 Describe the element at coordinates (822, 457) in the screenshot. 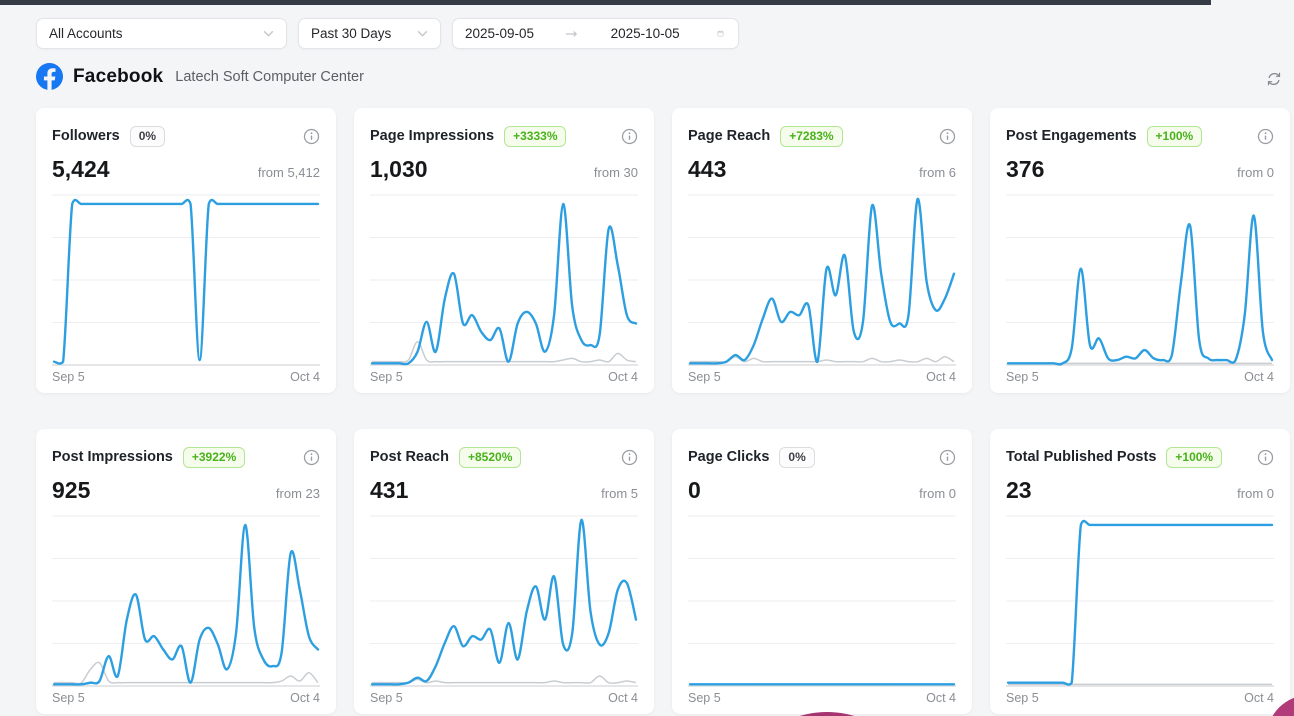

I see `metric-card-header: Page Clicks 0%` at that location.